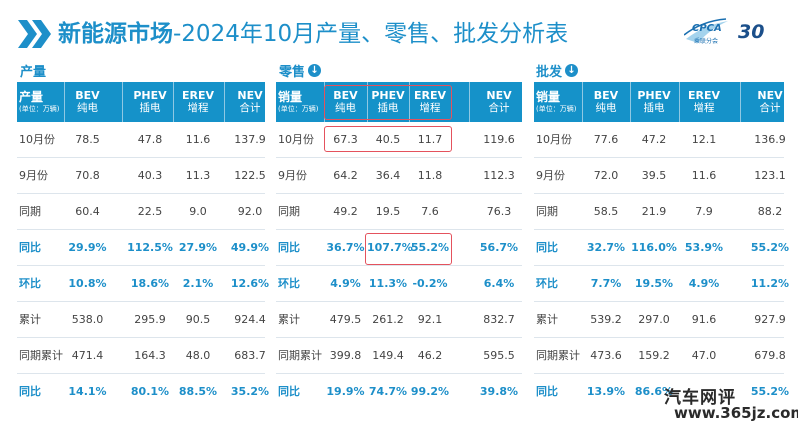 This screenshot has height=428, width=798. Describe the element at coordinates (429, 95) in the screenshot. I see `column-header-en: EREV` at that location.